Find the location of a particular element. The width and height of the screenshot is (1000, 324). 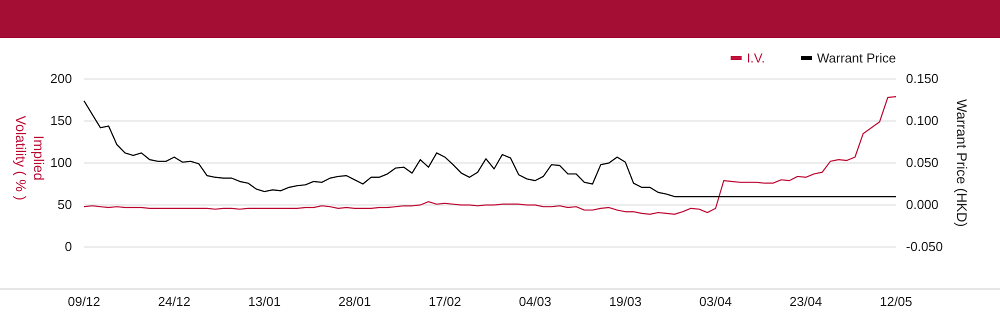

y-tick-label: 0 is located at coordinates (68, 246).